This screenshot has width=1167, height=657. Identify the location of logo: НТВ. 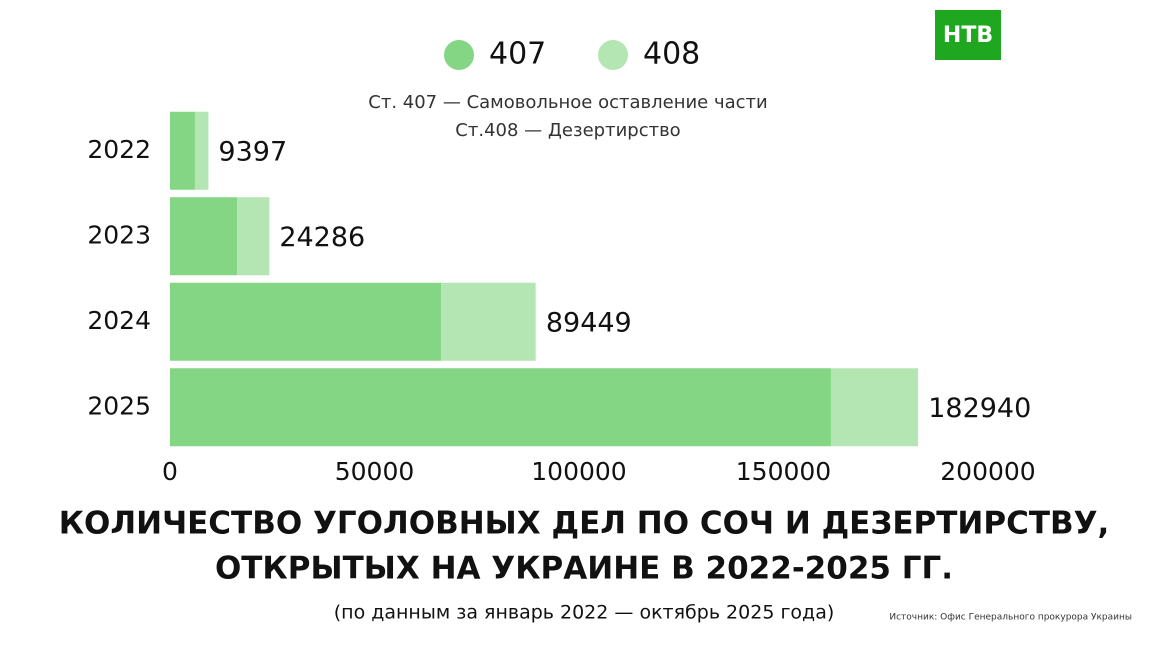
(968, 35).